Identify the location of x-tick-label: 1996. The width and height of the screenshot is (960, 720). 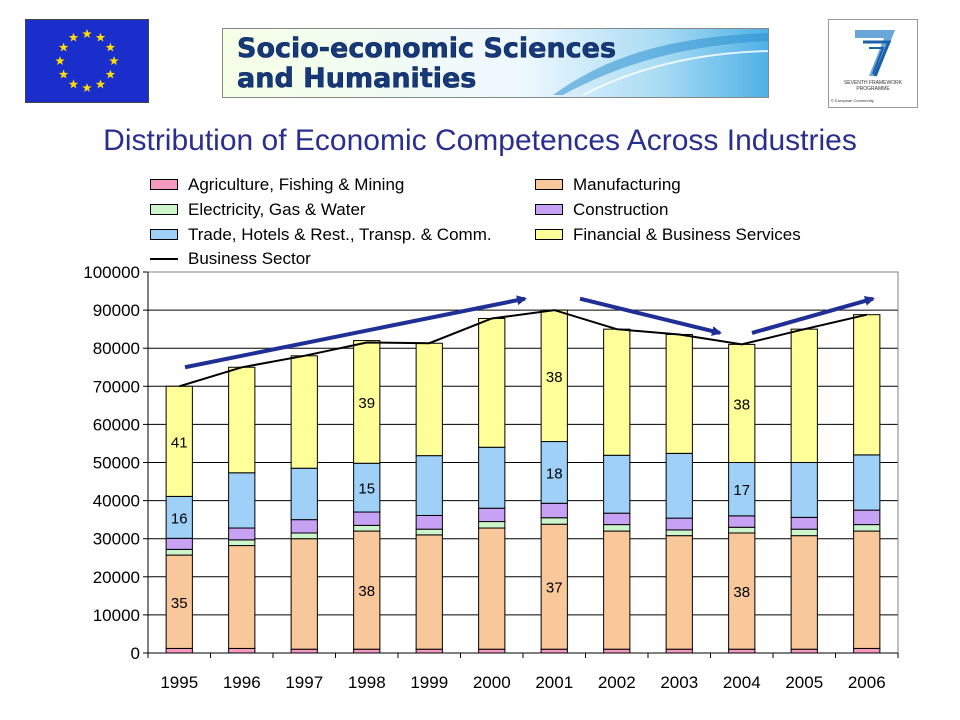
(242, 682).